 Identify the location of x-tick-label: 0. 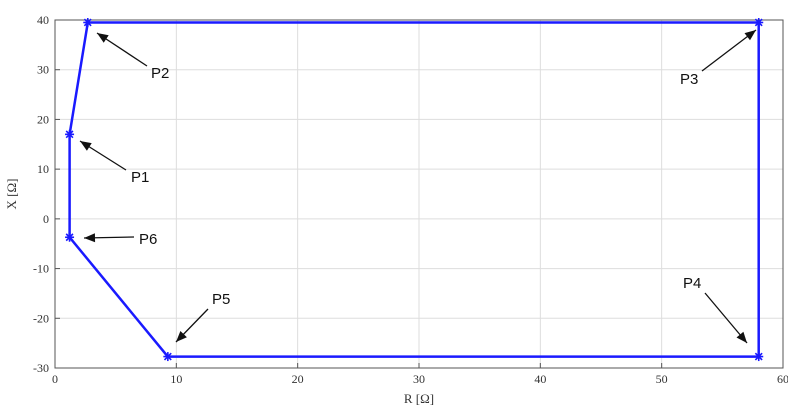
(55, 379).